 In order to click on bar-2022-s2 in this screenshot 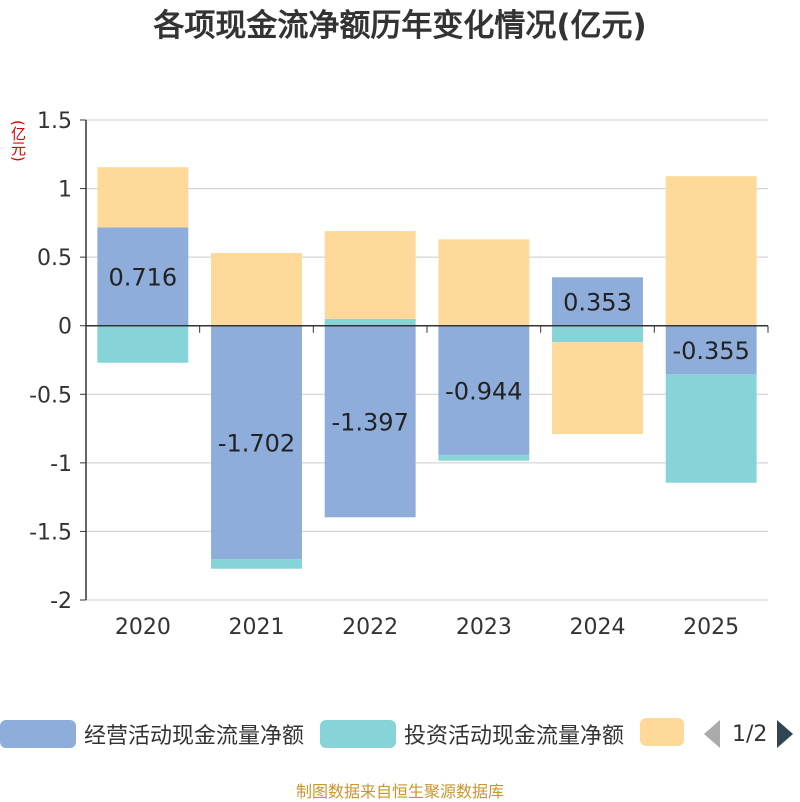, I will do `click(370, 275)`.